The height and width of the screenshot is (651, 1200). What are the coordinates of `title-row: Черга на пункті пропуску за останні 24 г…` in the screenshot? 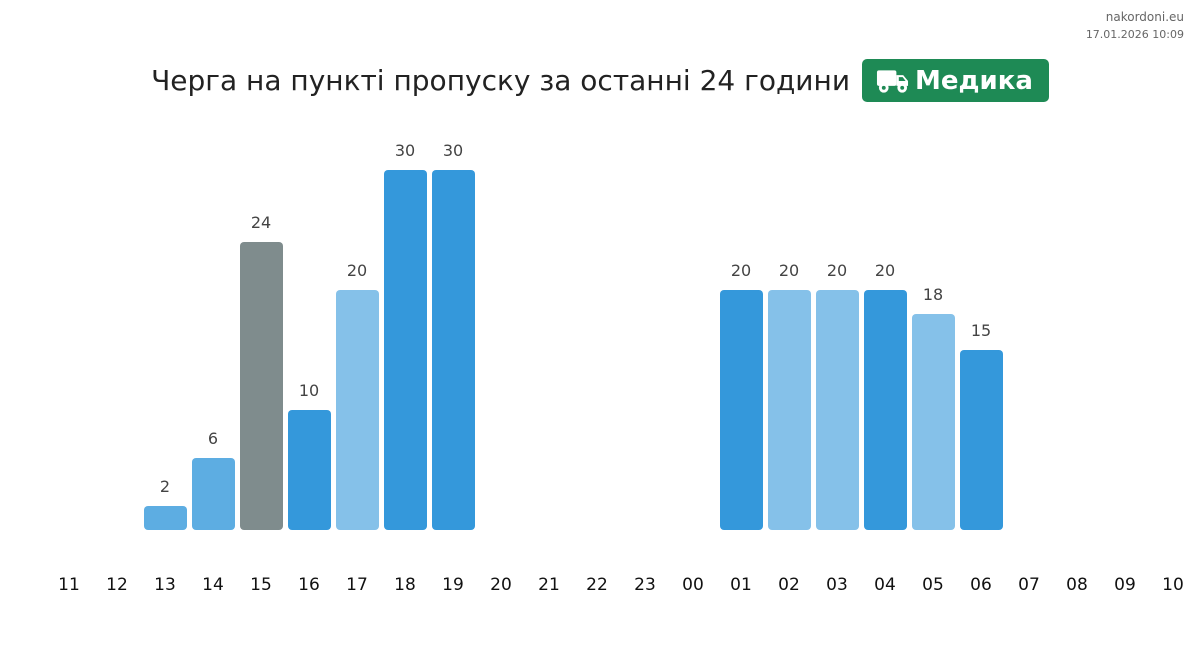 It's located at (600, 80).